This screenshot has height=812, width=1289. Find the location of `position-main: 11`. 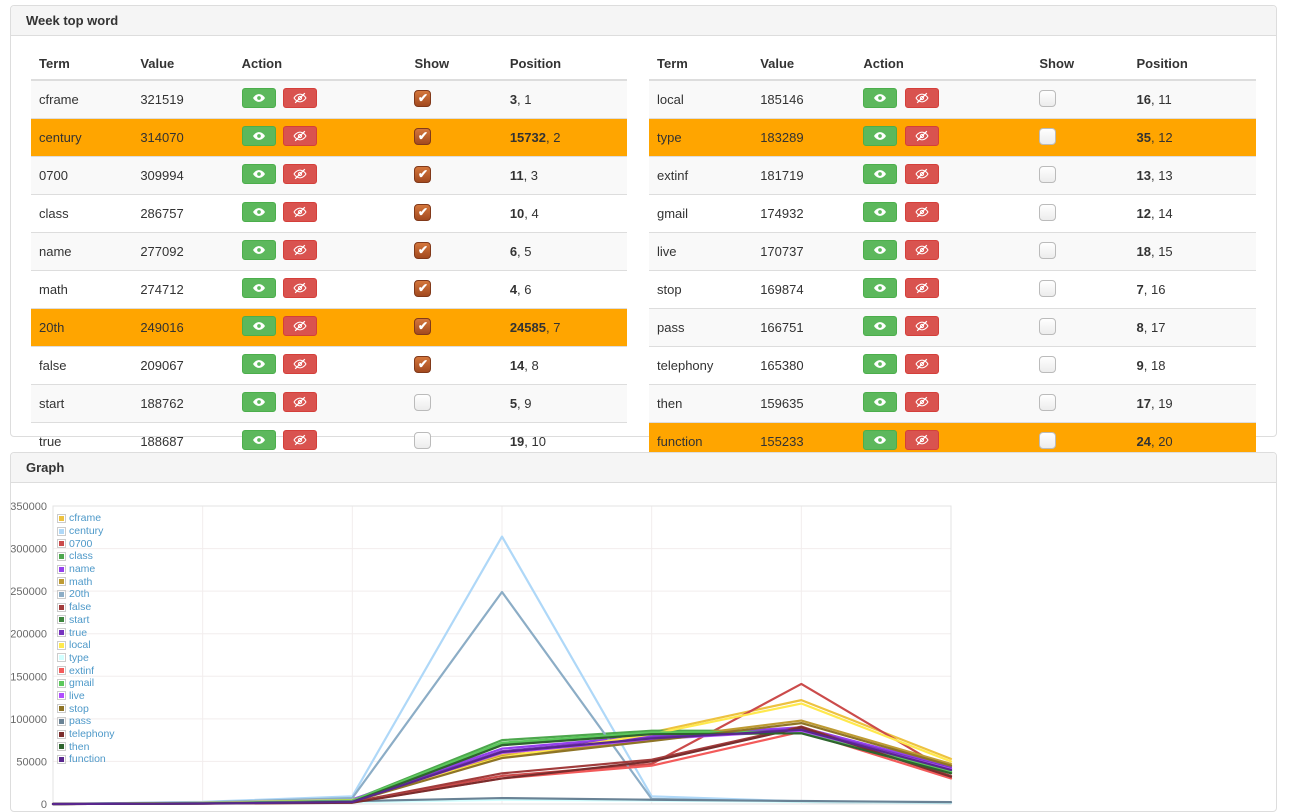

position-main: 11 is located at coordinates (516, 175).